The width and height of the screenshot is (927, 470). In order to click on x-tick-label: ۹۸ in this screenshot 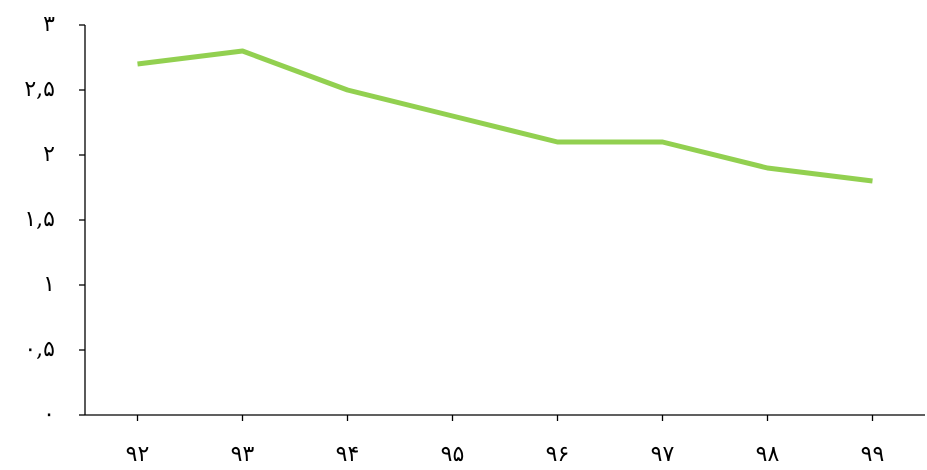, I will do `click(768, 454)`.